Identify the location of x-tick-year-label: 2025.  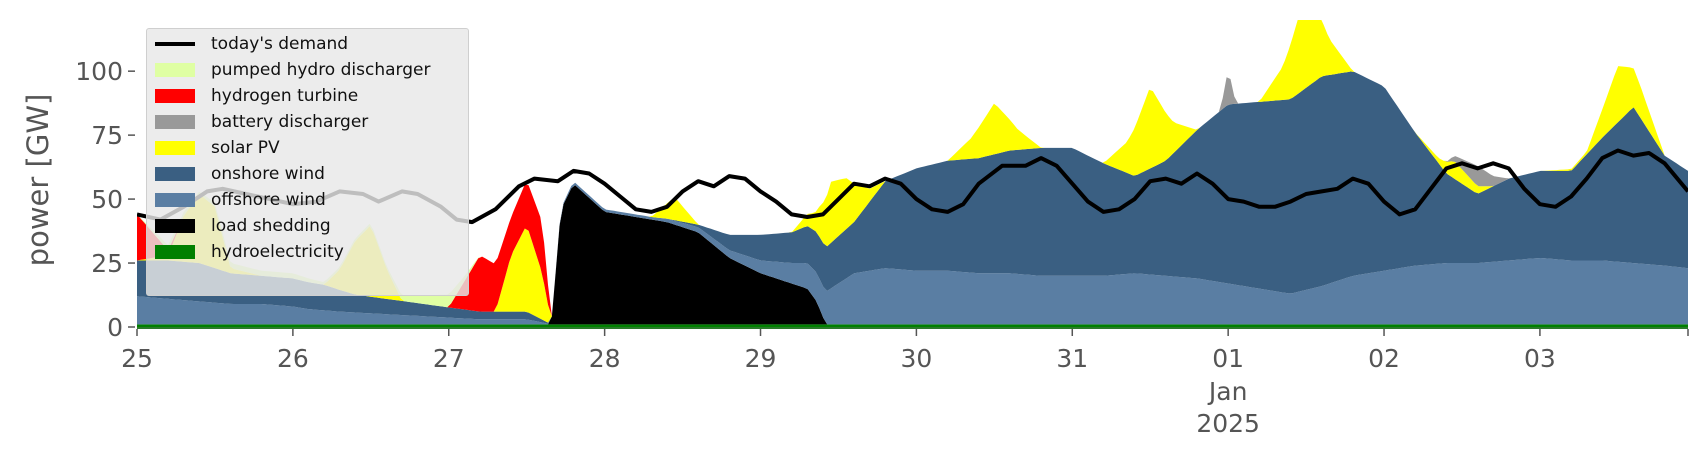
(1228, 423).